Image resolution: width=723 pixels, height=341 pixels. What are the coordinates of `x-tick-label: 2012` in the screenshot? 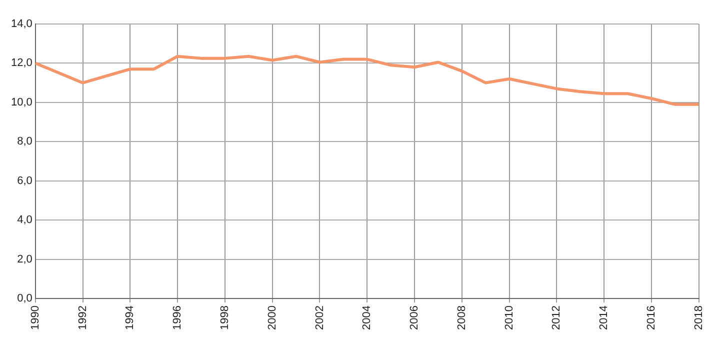 It's located at (556, 318).